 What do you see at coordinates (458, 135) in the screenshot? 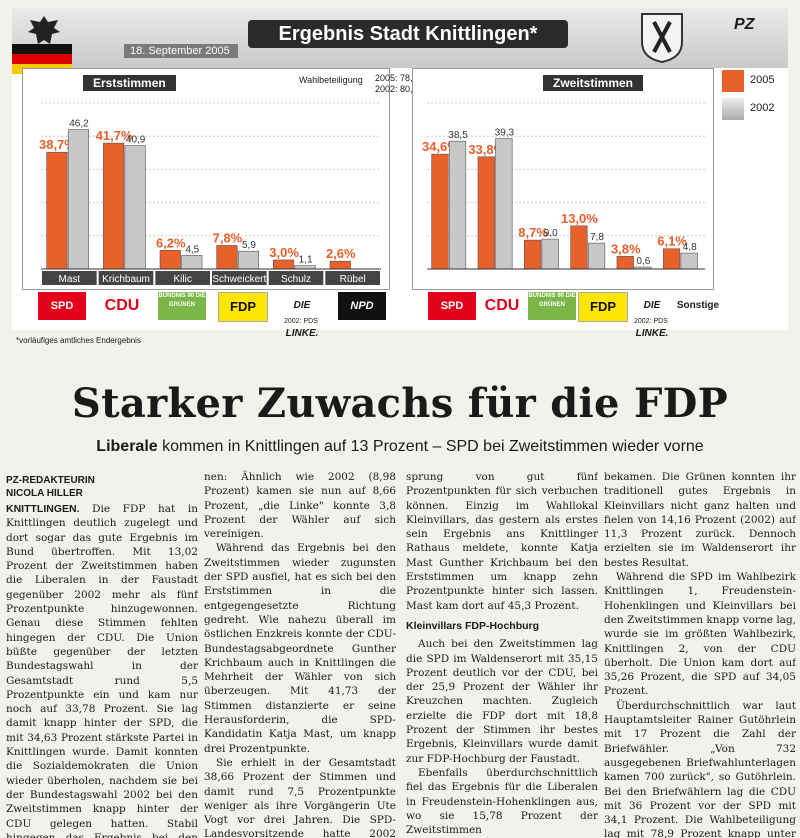
I see `data-label-2002-0: 38,5` at bounding box center [458, 135].